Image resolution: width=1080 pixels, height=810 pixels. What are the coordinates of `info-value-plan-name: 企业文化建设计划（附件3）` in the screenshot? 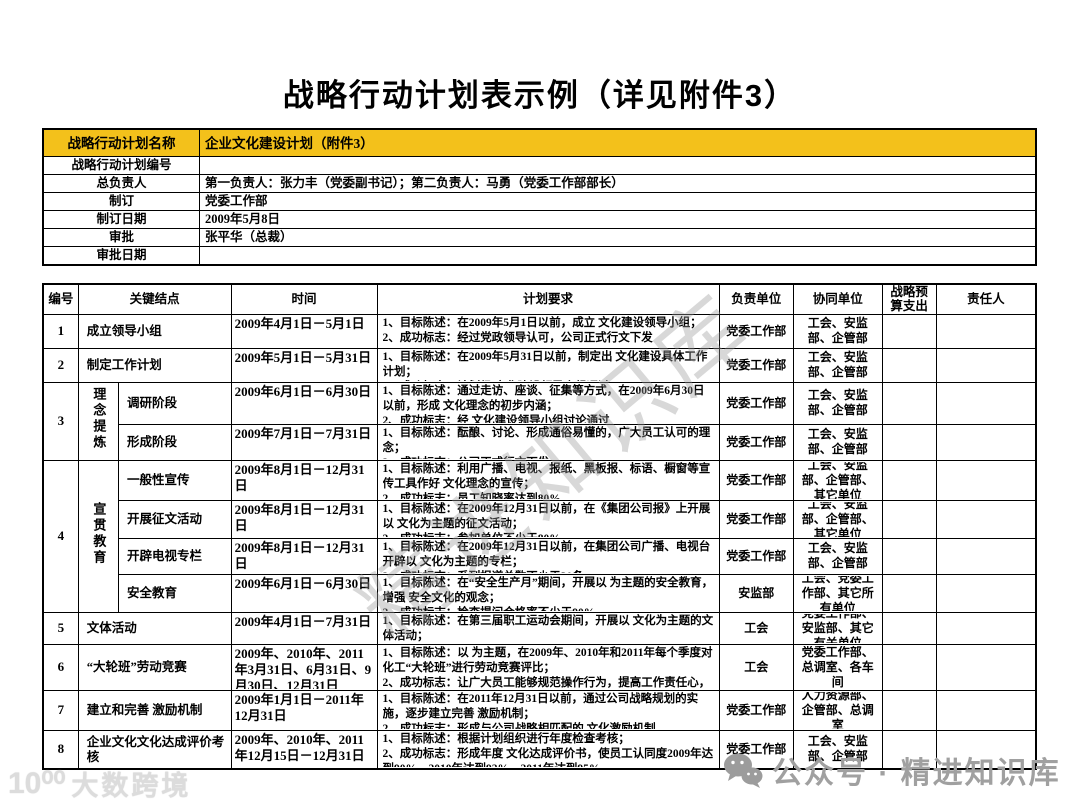 It's located at (618, 142).